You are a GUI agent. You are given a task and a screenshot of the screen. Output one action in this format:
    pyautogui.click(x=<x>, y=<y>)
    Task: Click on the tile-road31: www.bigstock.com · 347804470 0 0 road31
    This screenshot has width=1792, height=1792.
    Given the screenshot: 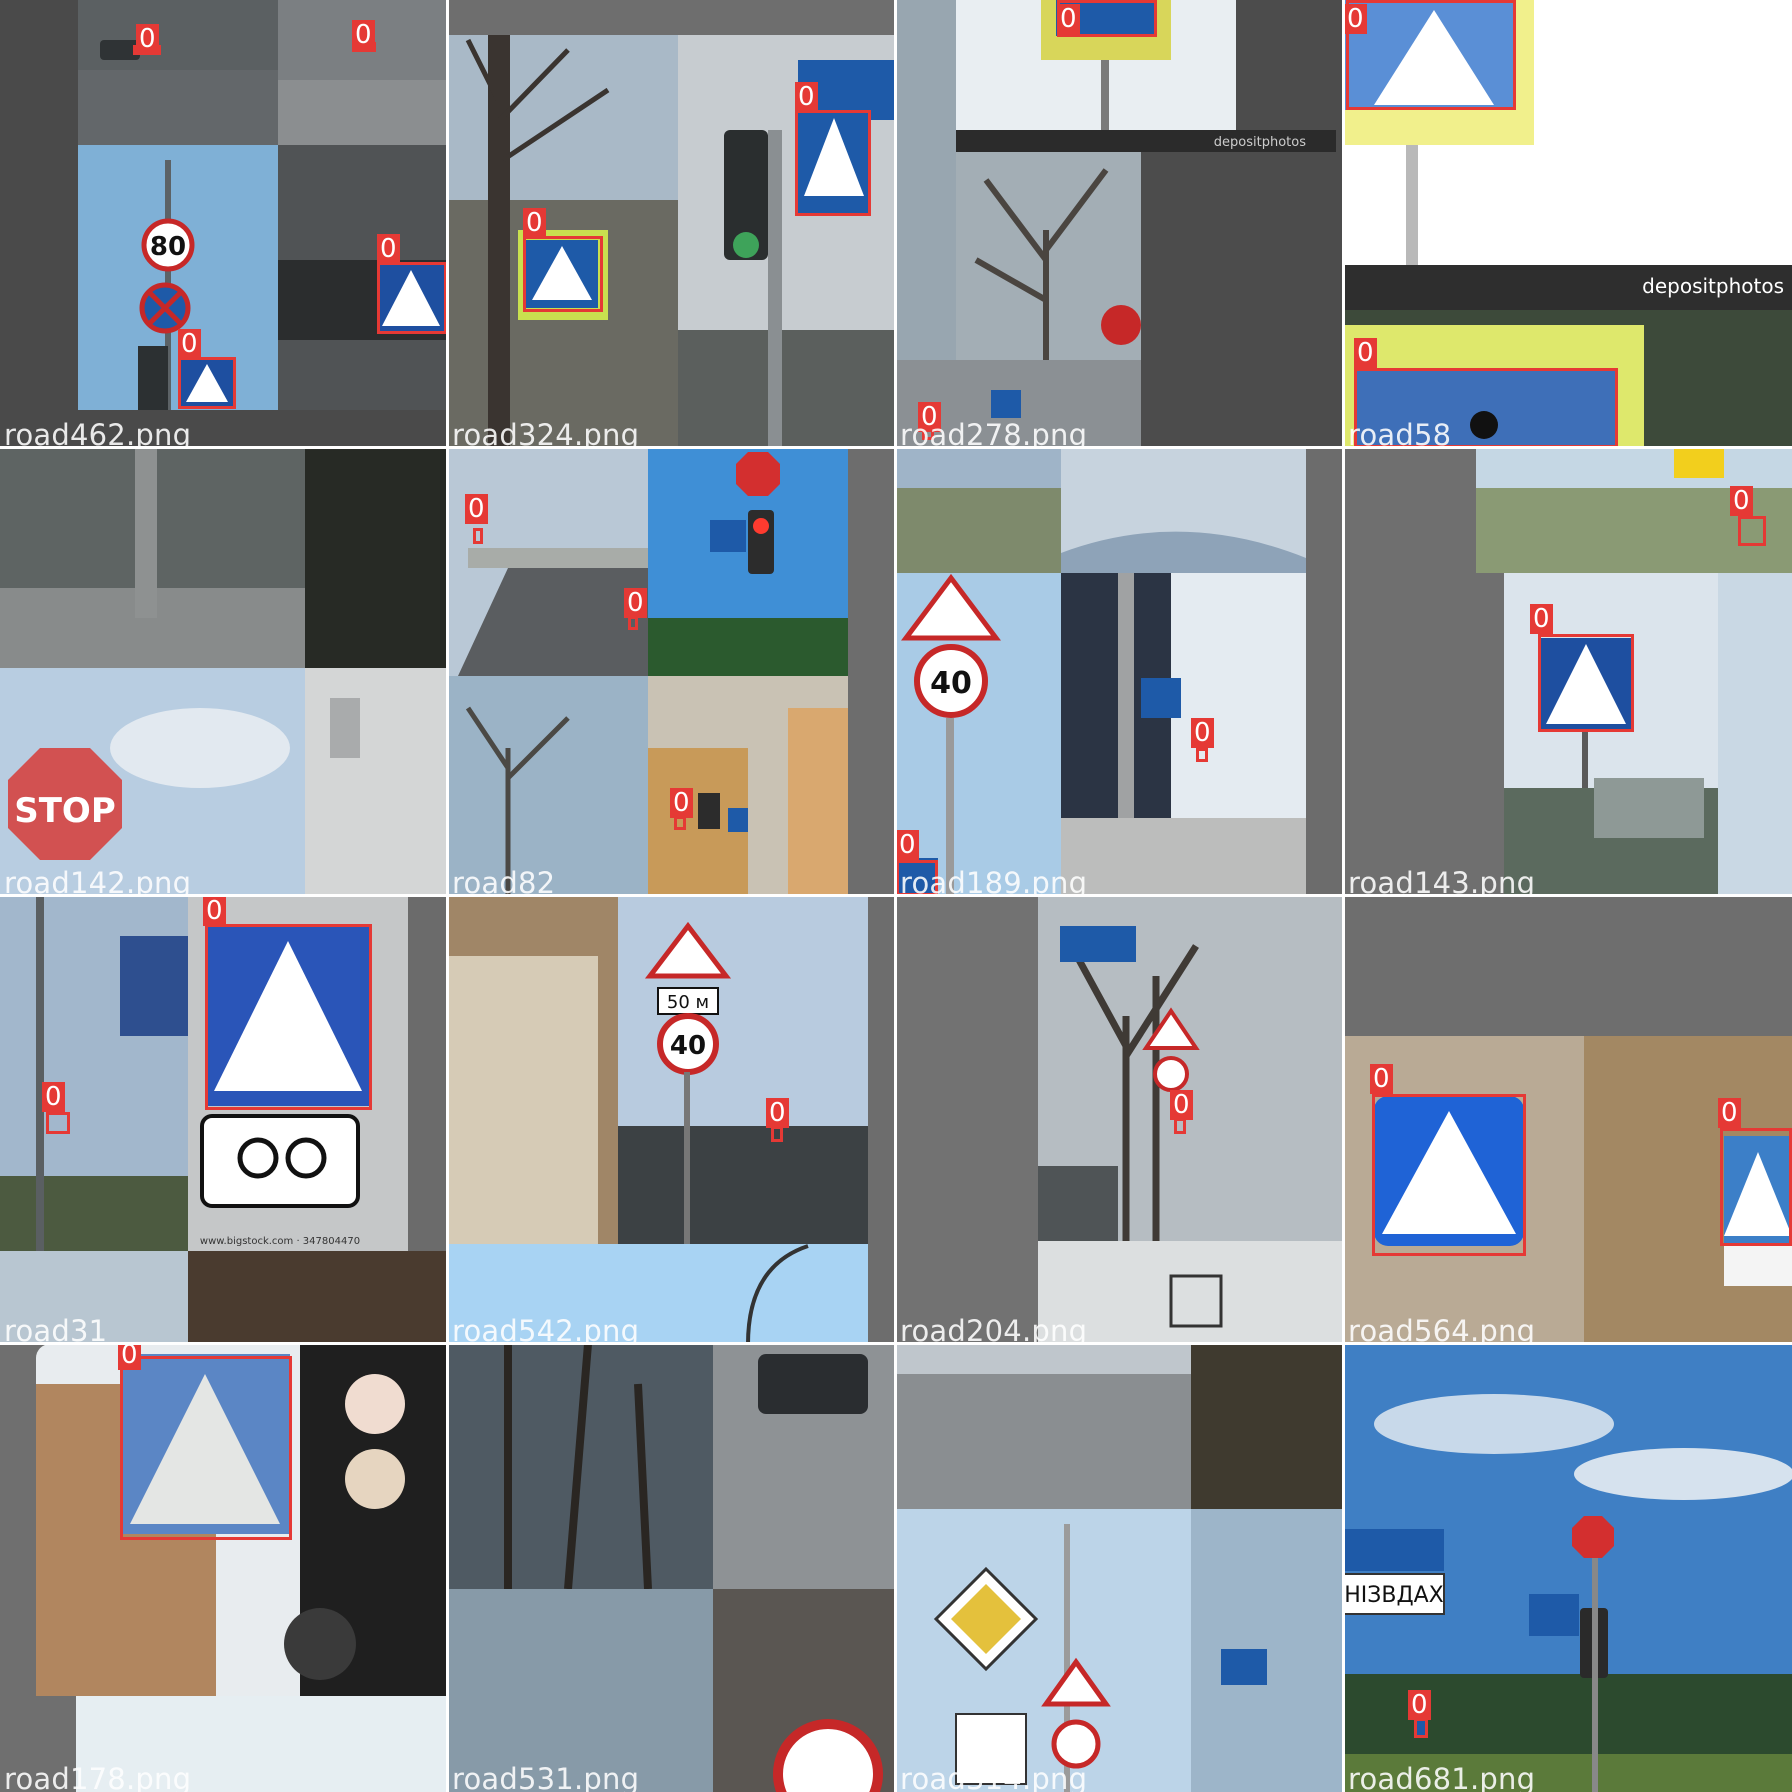 What is the action you would take?
    pyautogui.click(x=224, y=1120)
    